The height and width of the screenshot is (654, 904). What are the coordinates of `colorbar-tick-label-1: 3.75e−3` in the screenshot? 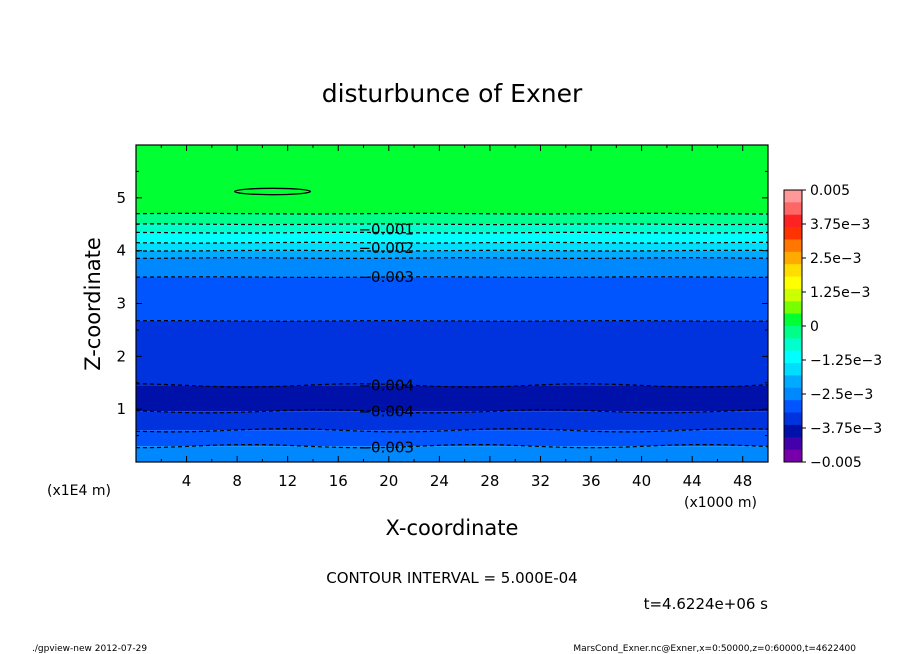 It's located at (840, 225).